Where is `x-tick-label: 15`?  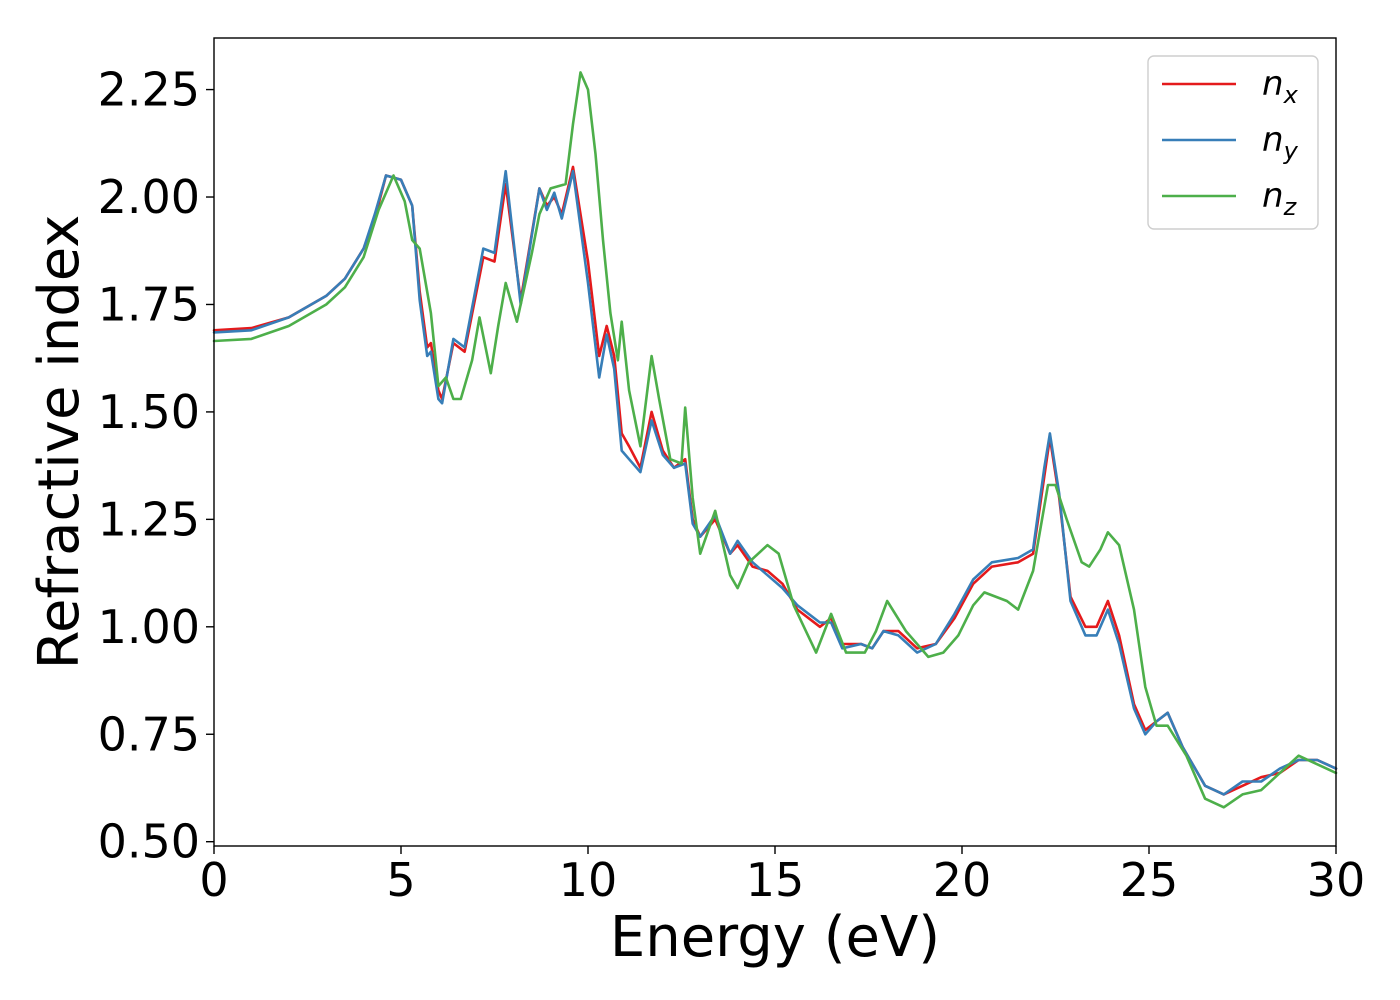 x-tick-label: 15 is located at coordinates (775, 880).